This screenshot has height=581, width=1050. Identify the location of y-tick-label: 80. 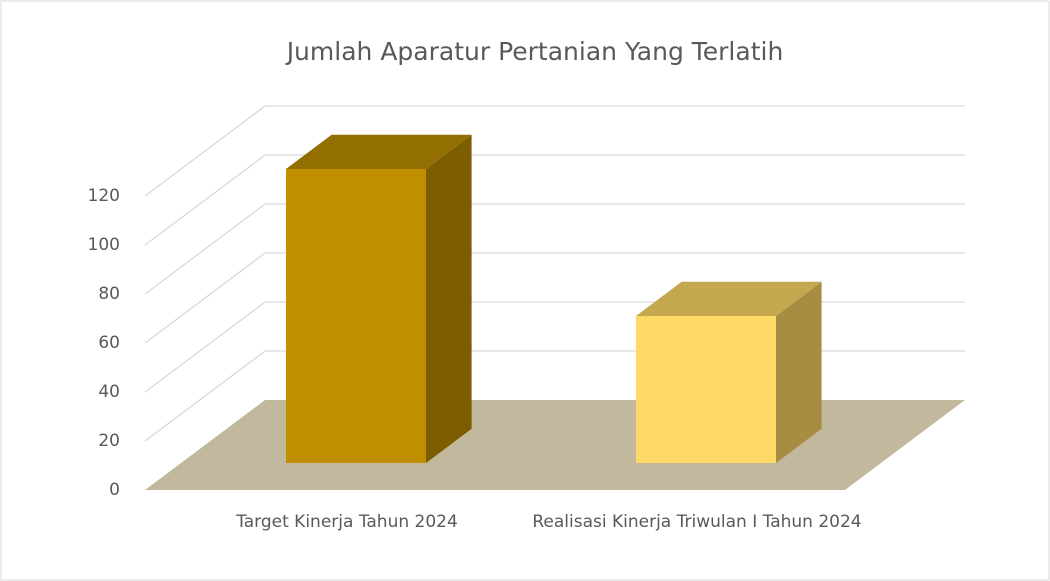
(109, 294).